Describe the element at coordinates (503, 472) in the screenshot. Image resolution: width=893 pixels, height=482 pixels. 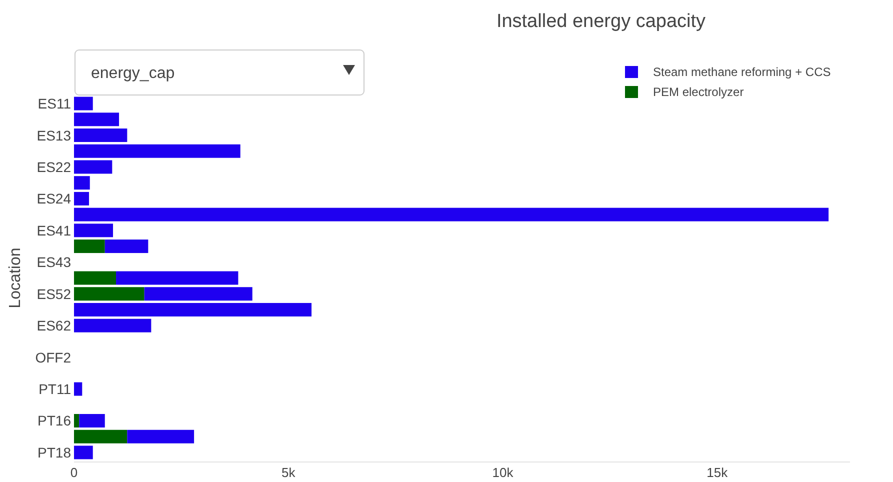
I see `x-tick-label: 10k` at that location.